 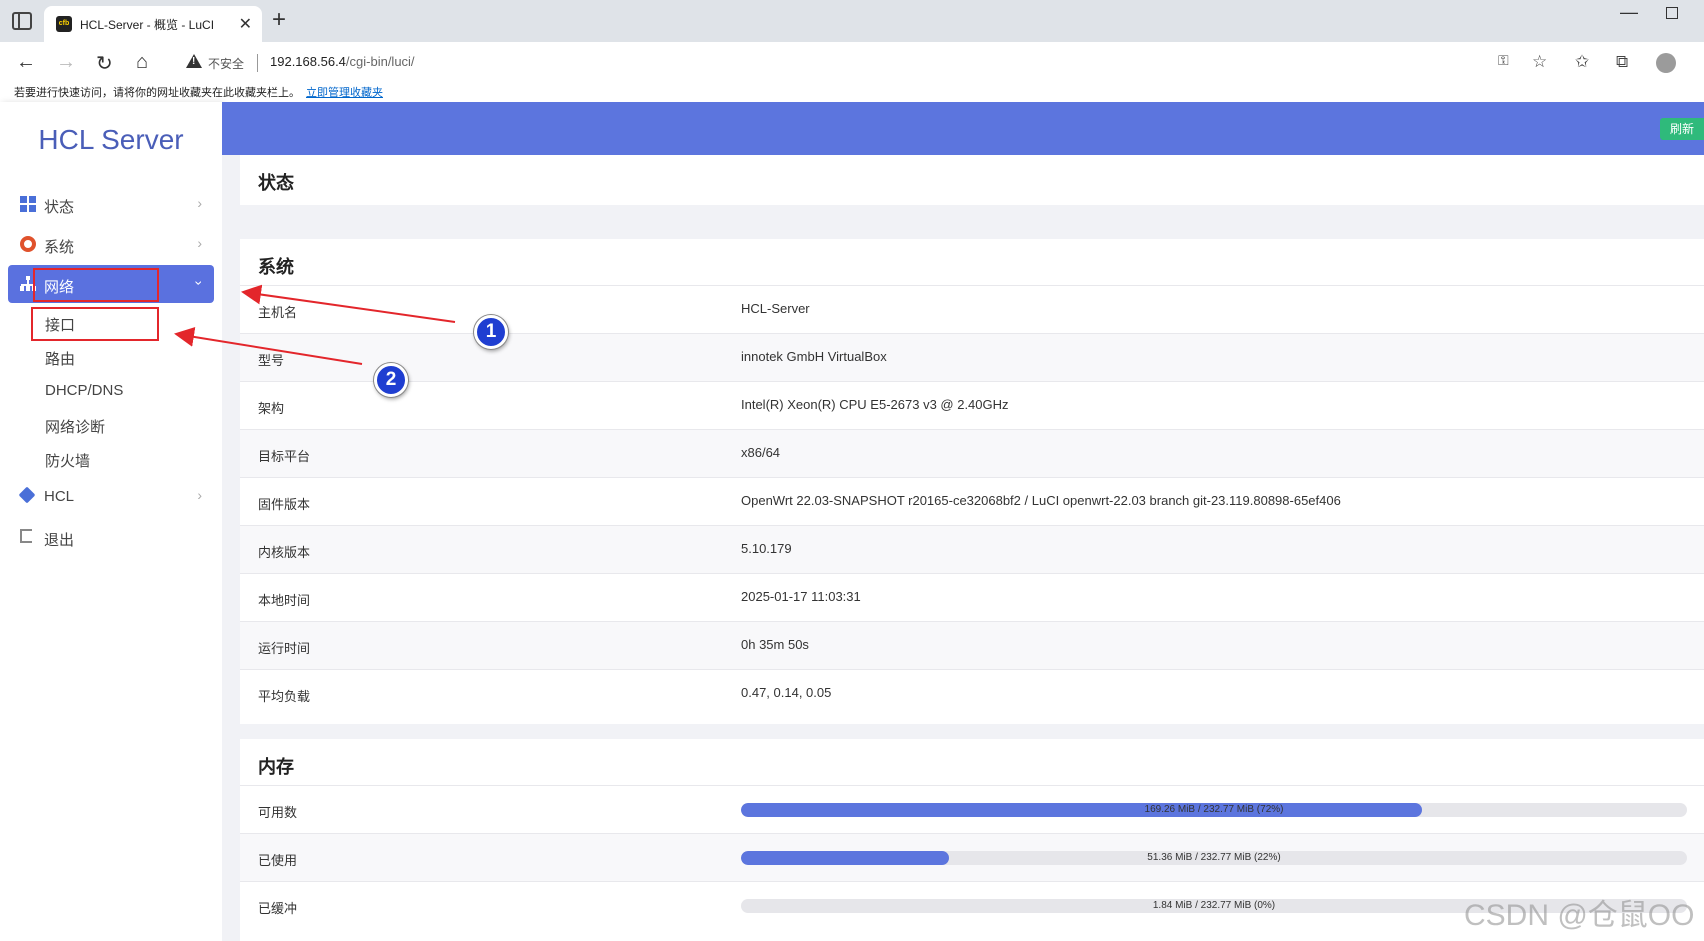 What do you see at coordinates (59, 540) in the screenshot?
I see `sidebar-item-label: 退出` at bounding box center [59, 540].